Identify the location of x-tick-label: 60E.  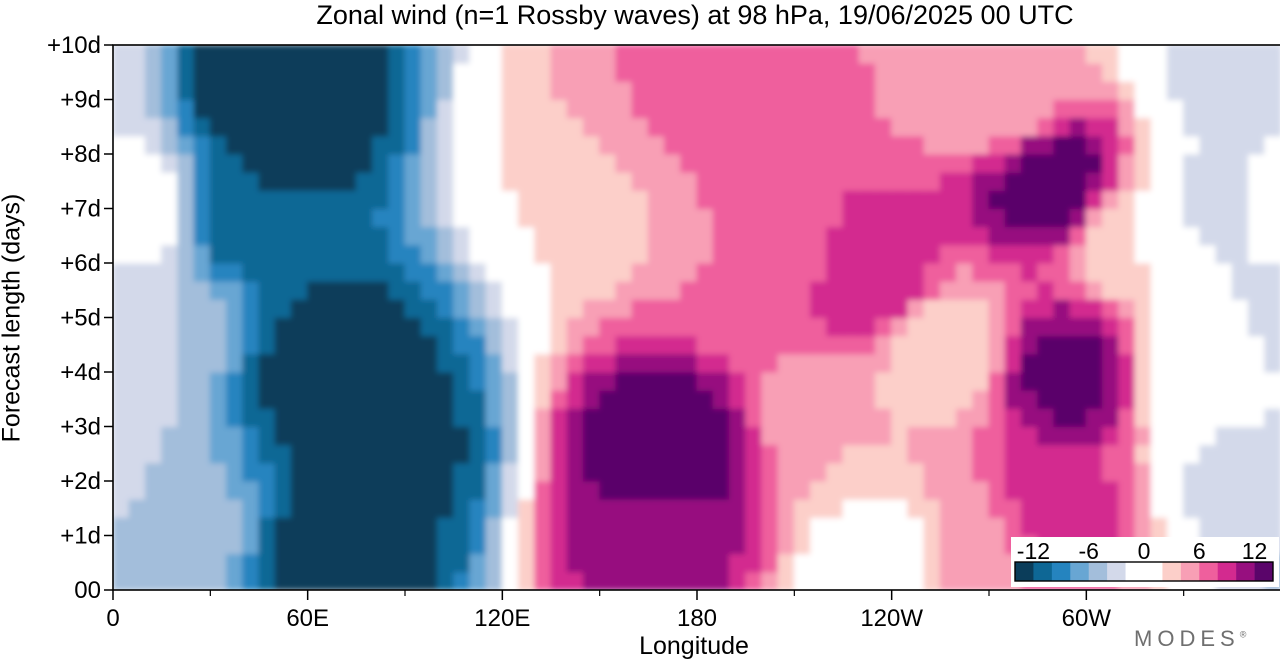
(307, 618).